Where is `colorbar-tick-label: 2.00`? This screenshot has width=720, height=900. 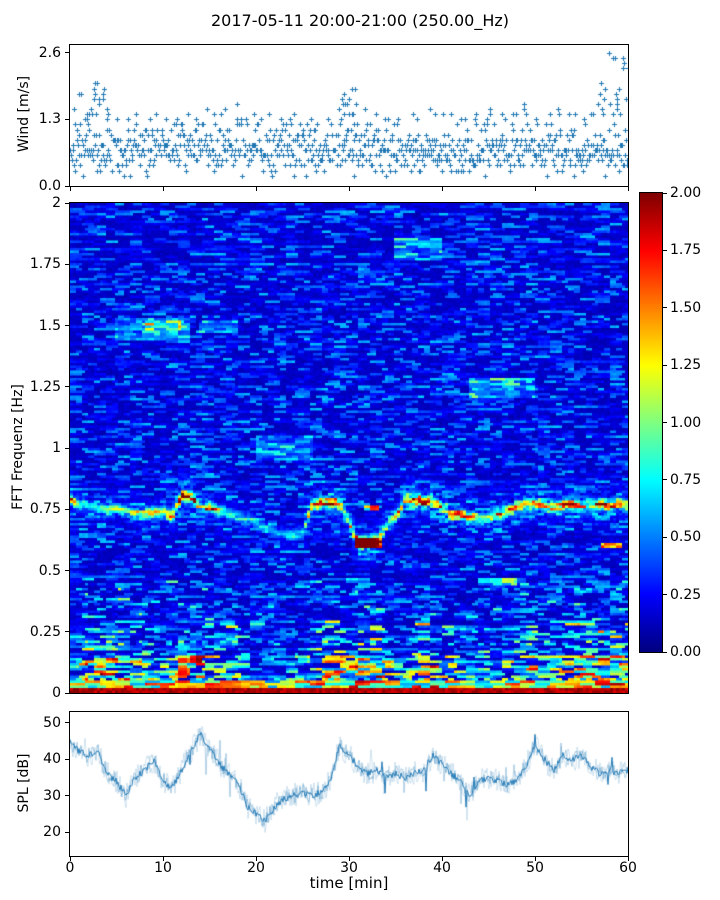
colorbar-tick-label: 2.00 is located at coordinates (686, 193).